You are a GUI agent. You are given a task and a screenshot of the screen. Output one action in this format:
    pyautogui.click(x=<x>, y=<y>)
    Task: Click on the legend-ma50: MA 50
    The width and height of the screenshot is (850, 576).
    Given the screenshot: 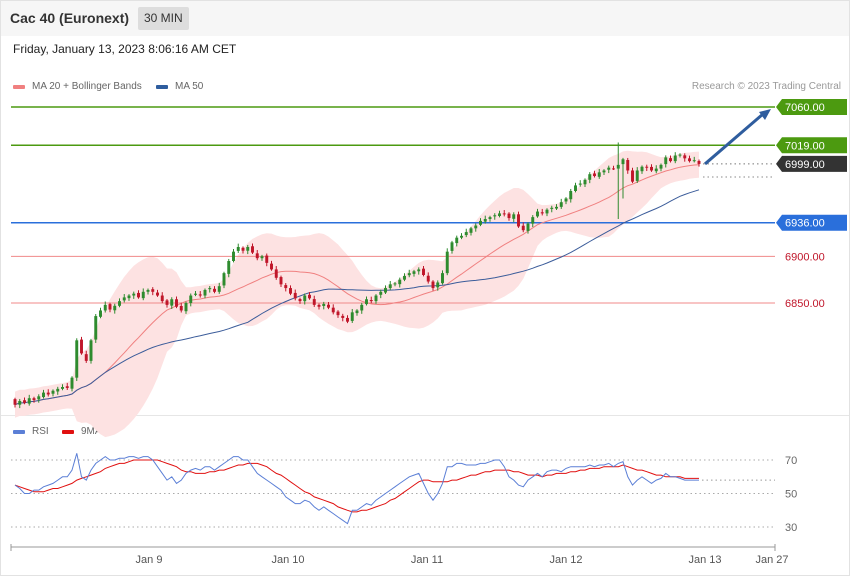 What is the action you would take?
    pyautogui.click(x=179, y=86)
    